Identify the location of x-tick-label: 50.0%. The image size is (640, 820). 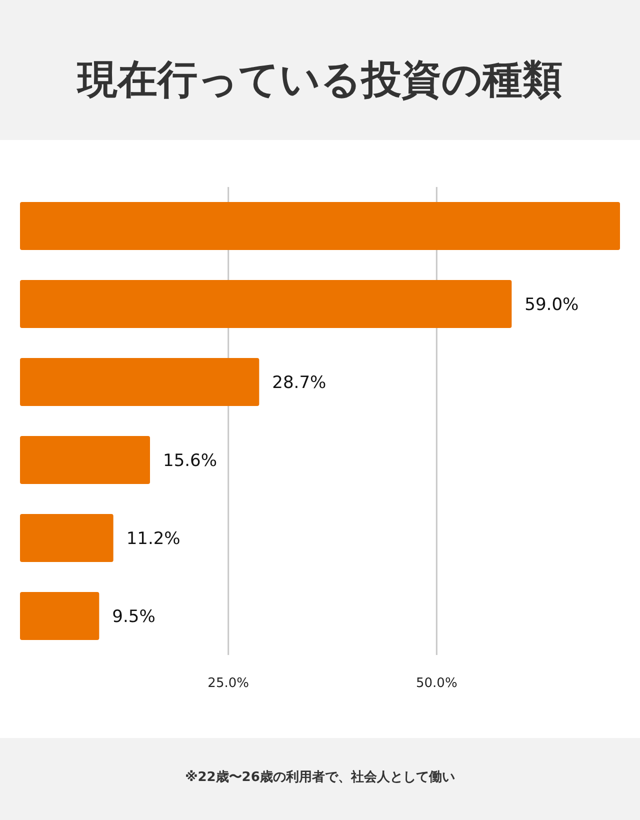
(437, 683).